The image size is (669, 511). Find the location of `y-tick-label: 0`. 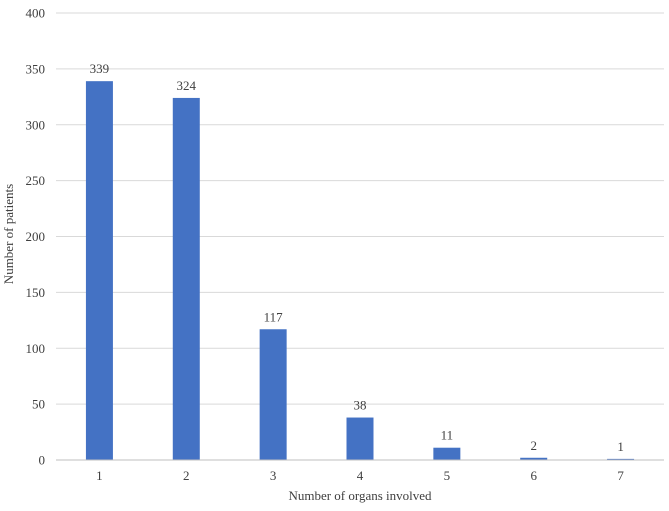

y-tick-label: 0 is located at coordinates (42, 460).